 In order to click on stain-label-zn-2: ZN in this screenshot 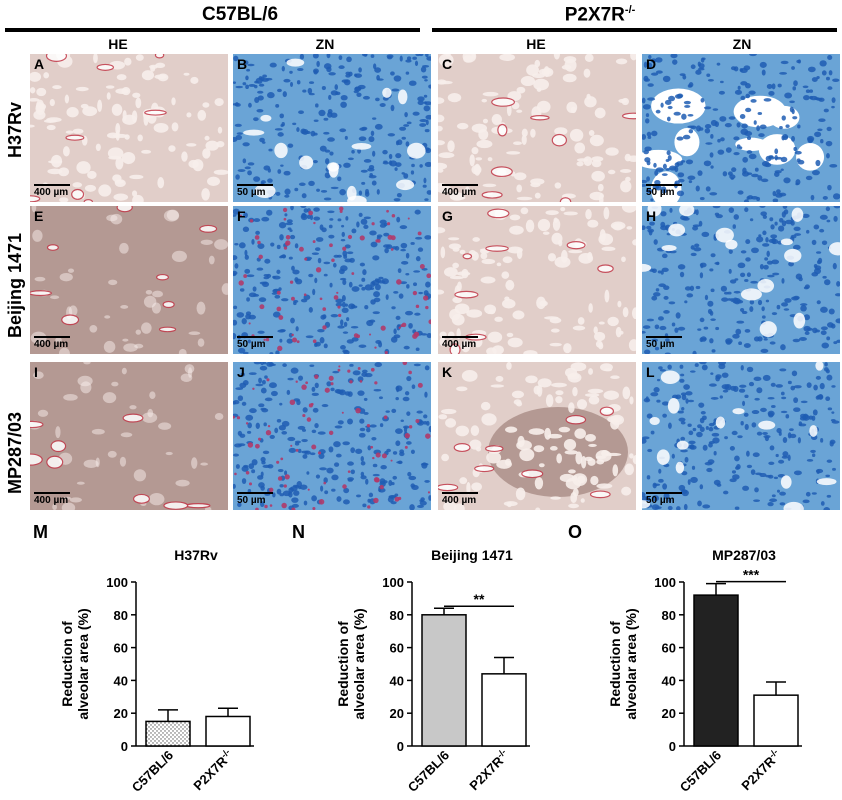, I will do `click(742, 44)`.